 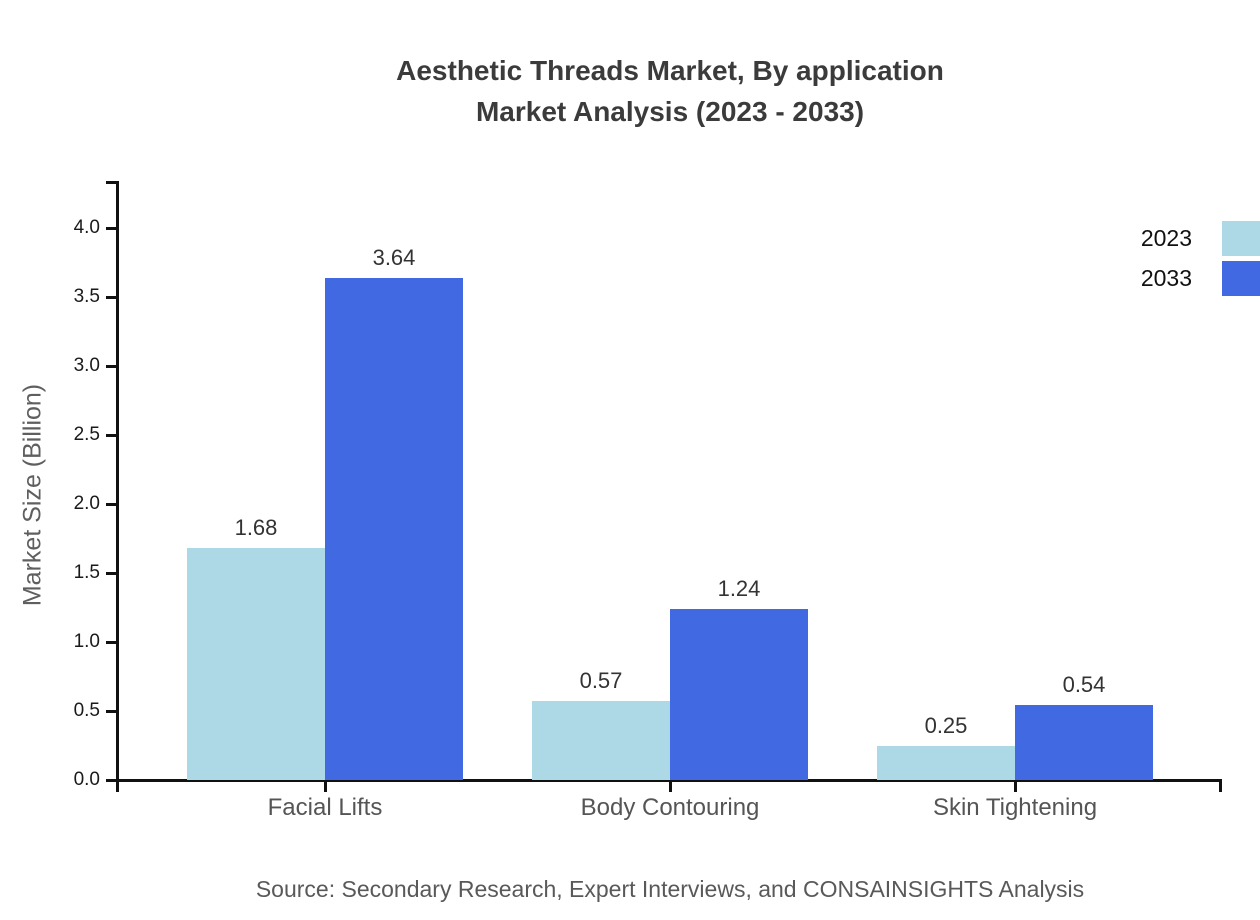 I want to click on chart-title-line1: Aesthetic Threads Market, By application, so click(x=670, y=70).